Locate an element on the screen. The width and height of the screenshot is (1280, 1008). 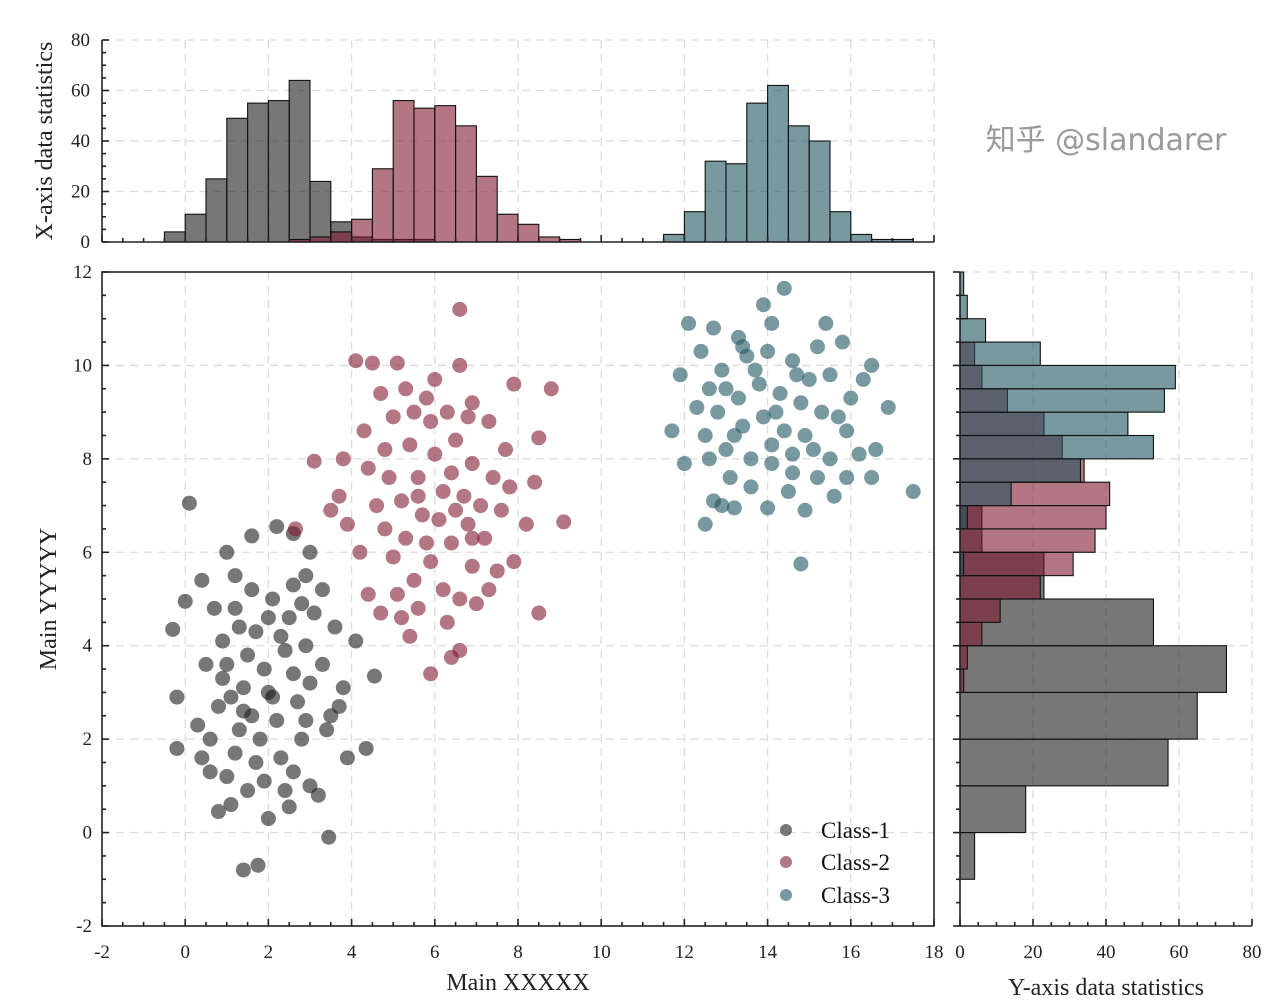
top-hist-y-tick-label: 60 is located at coordinates (80, 91).